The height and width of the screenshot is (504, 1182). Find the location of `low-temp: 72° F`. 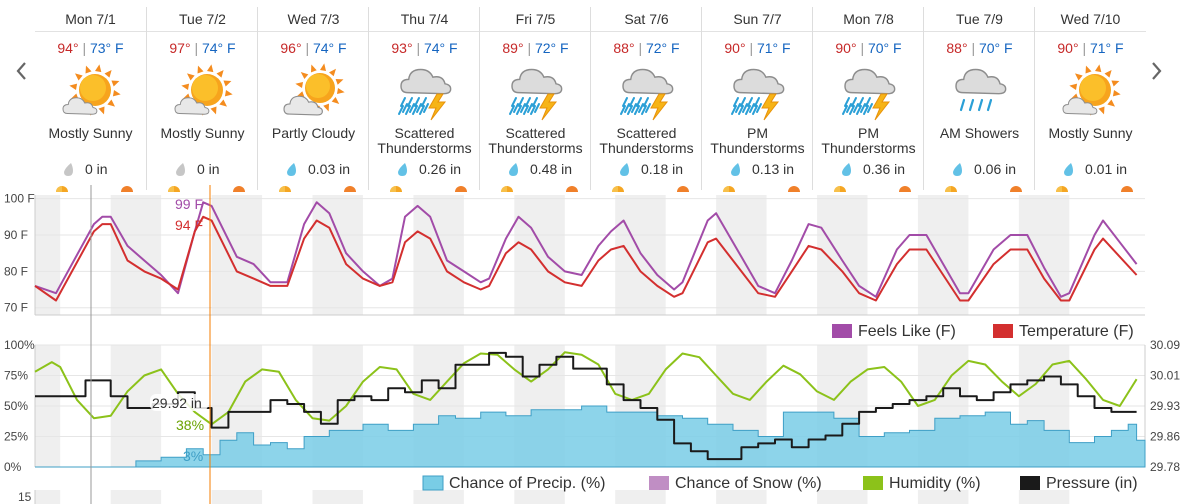

low-temp: 72° F is located at coordinates (551, 48).